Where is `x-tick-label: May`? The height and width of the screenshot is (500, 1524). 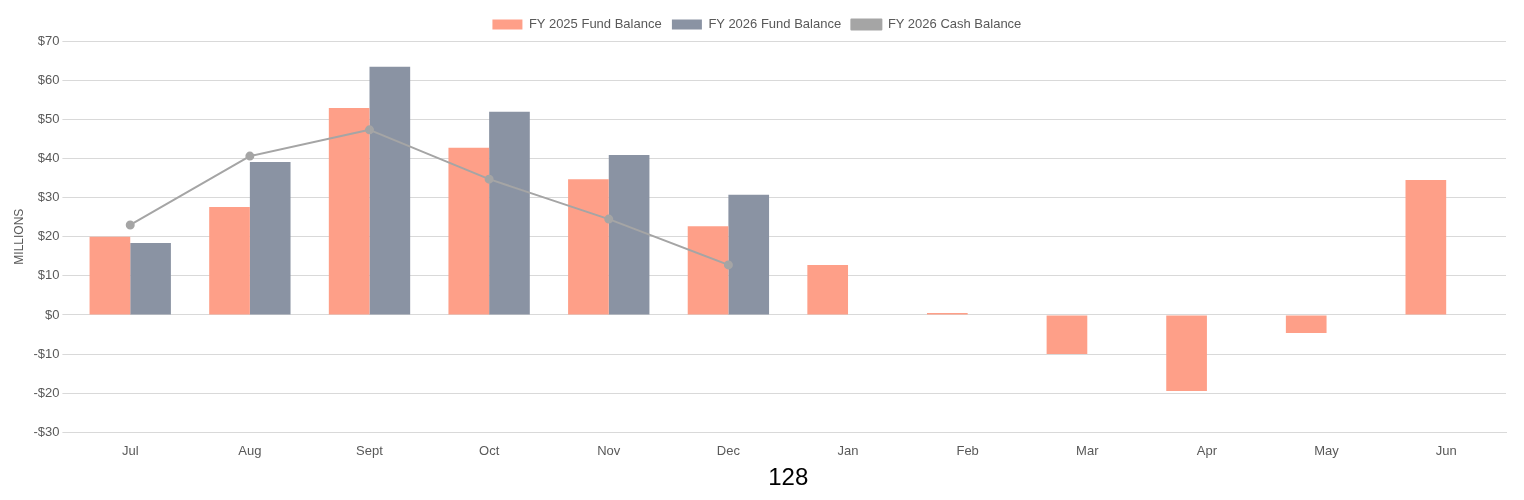 x-tick-label: May is located at coordinates (1327, 450).